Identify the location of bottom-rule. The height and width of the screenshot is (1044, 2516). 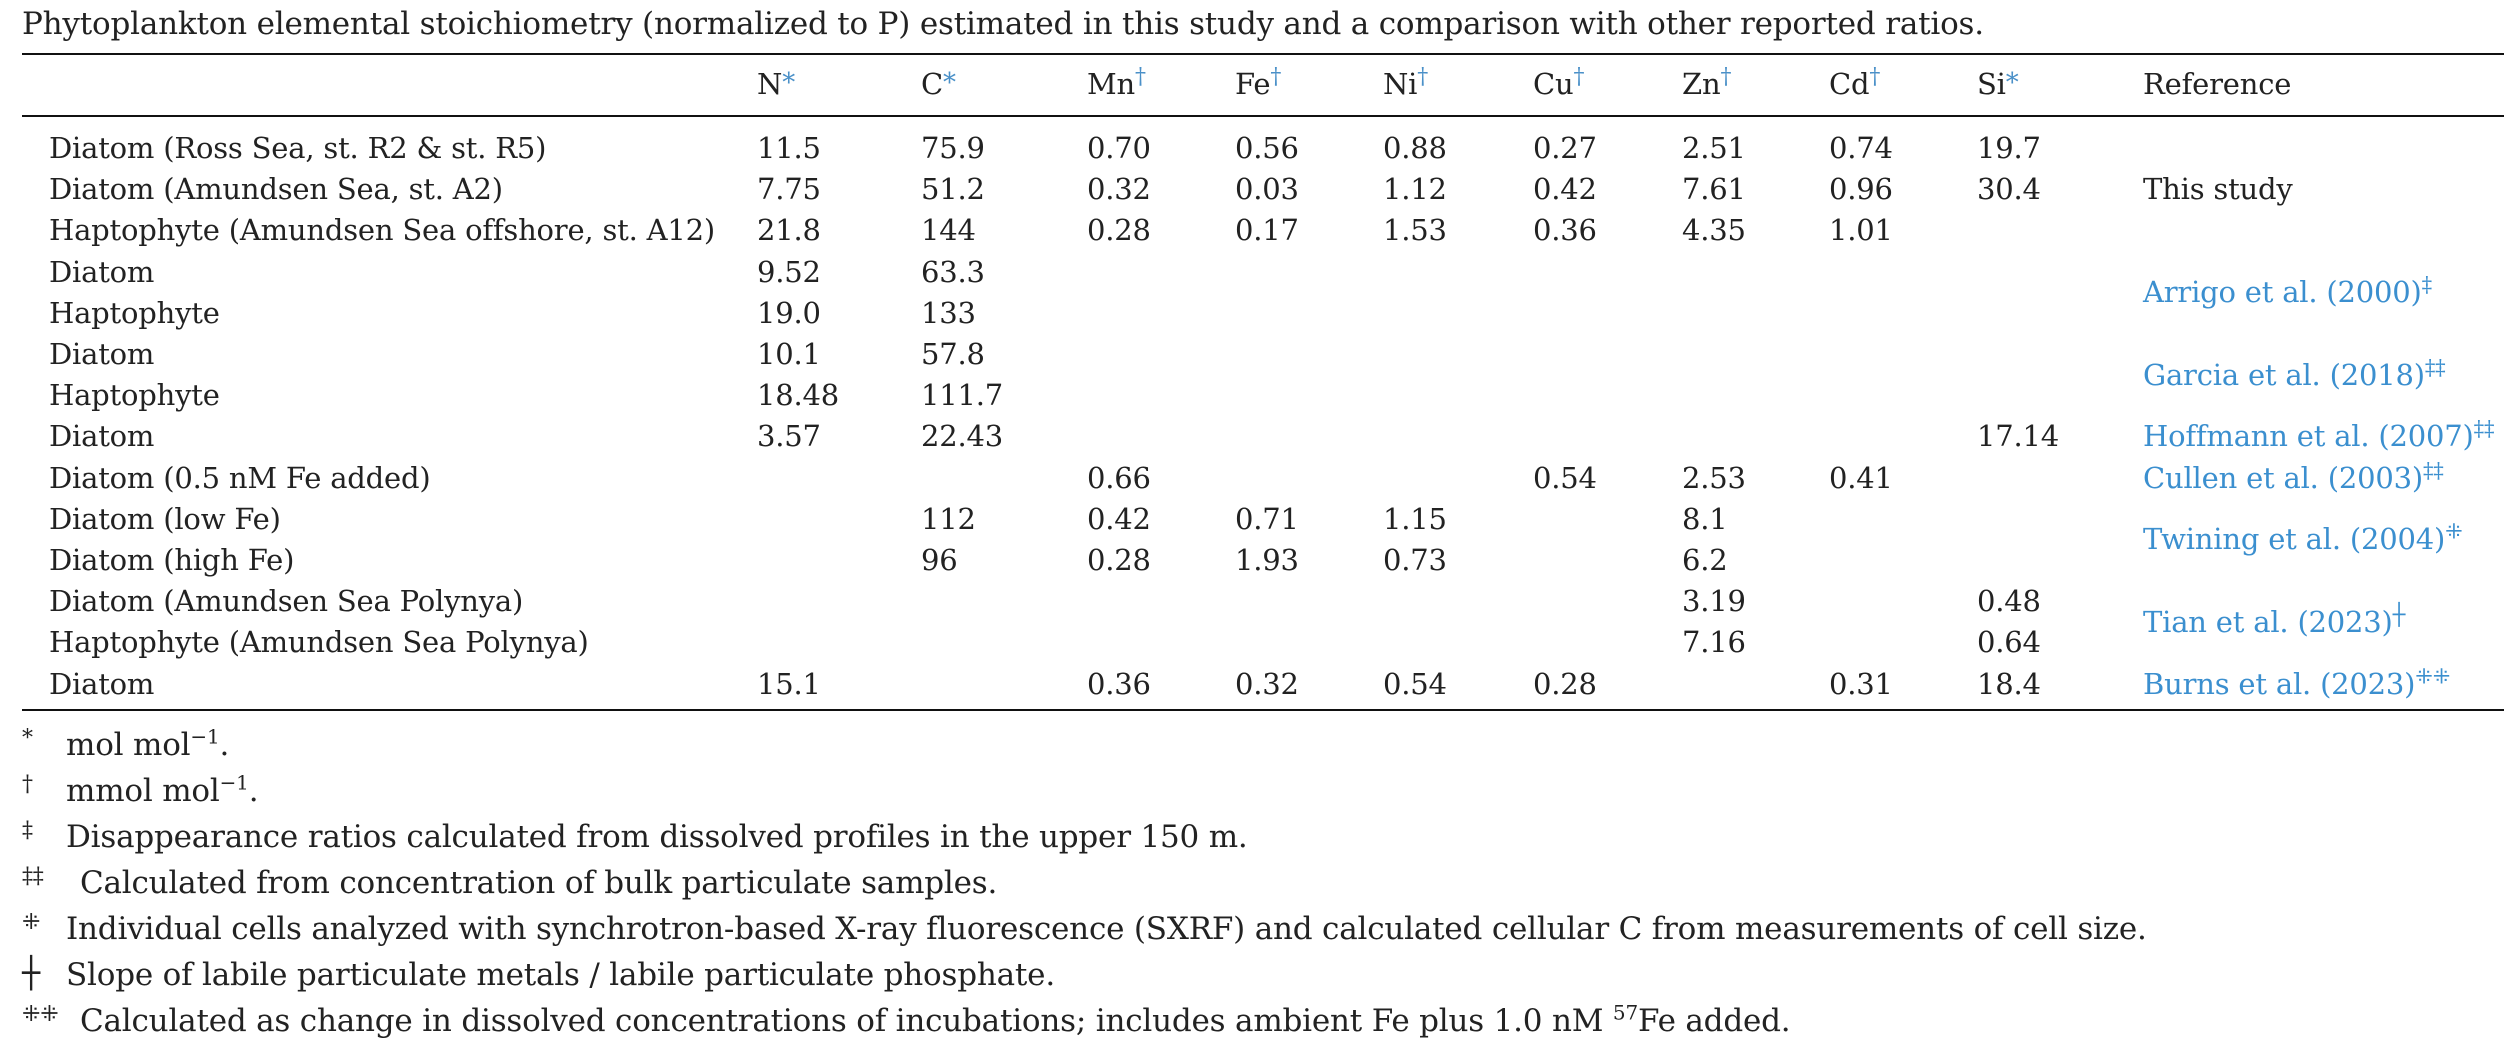
(1263, 710).